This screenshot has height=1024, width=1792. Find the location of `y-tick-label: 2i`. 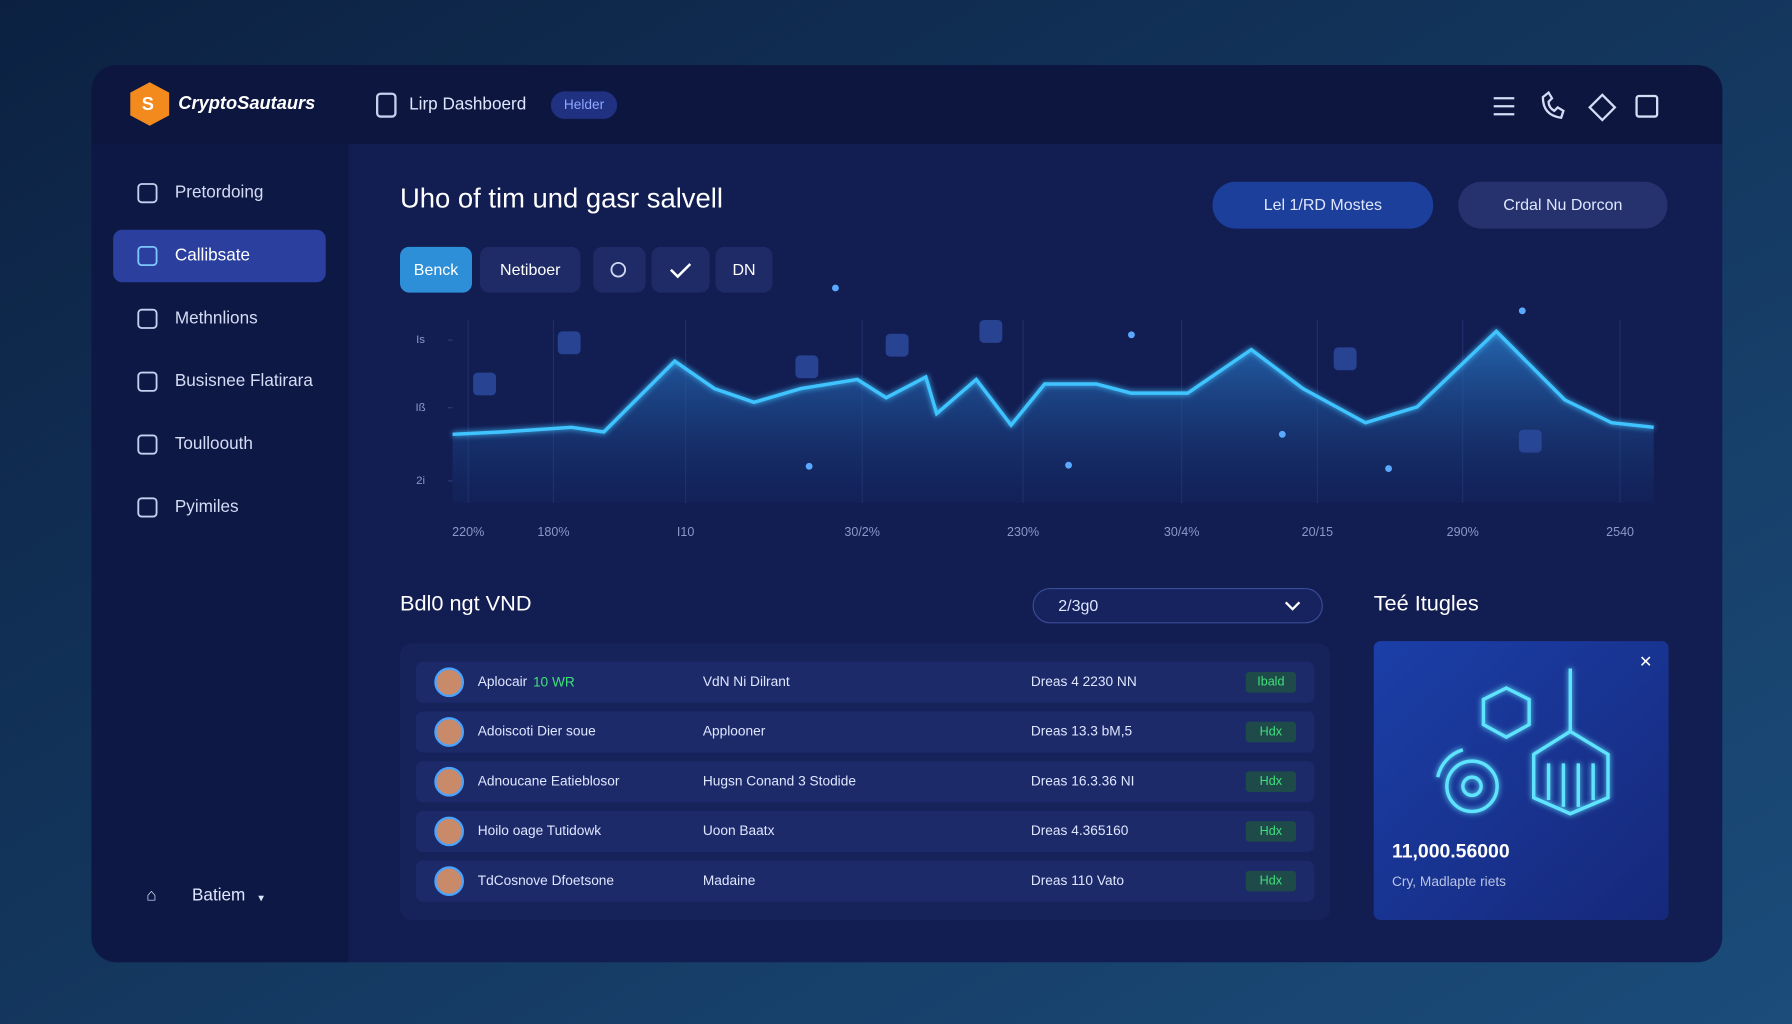

y-tick-label: 2i is located at coordinates (420, 481).